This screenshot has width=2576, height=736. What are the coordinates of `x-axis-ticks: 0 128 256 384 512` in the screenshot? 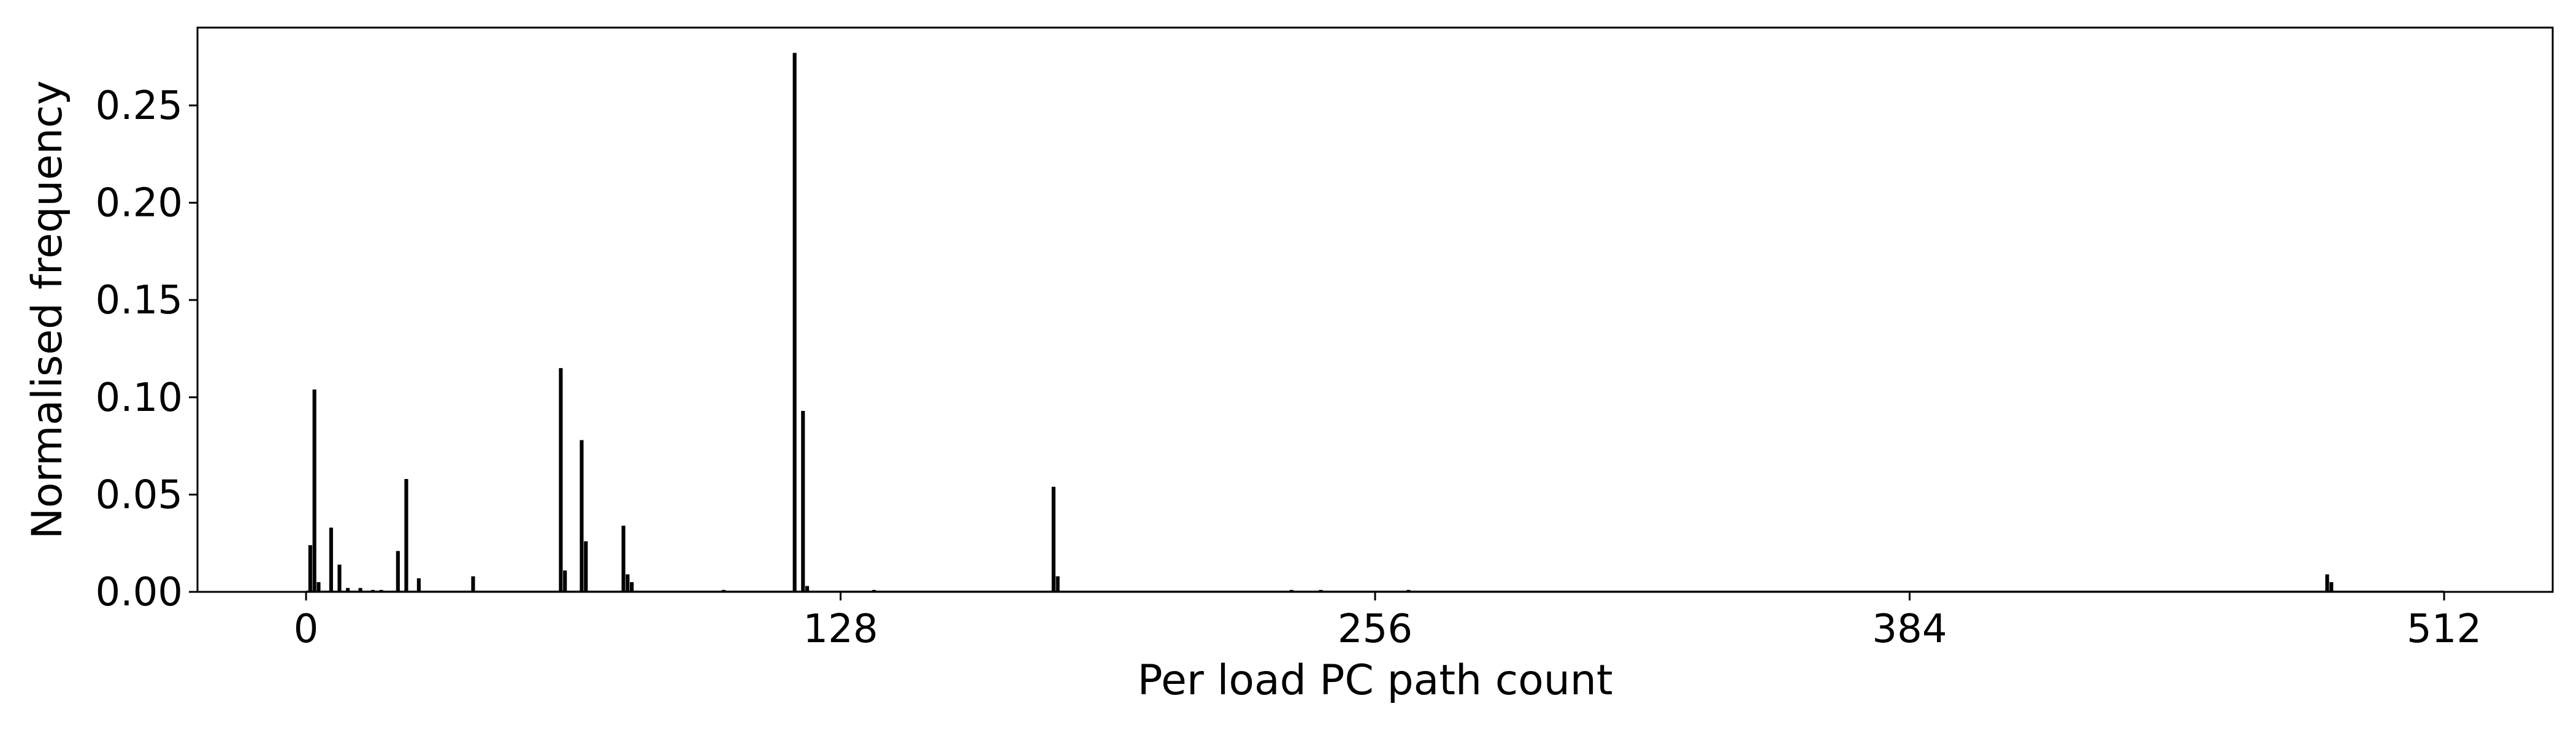 It's located at (1388, 622).